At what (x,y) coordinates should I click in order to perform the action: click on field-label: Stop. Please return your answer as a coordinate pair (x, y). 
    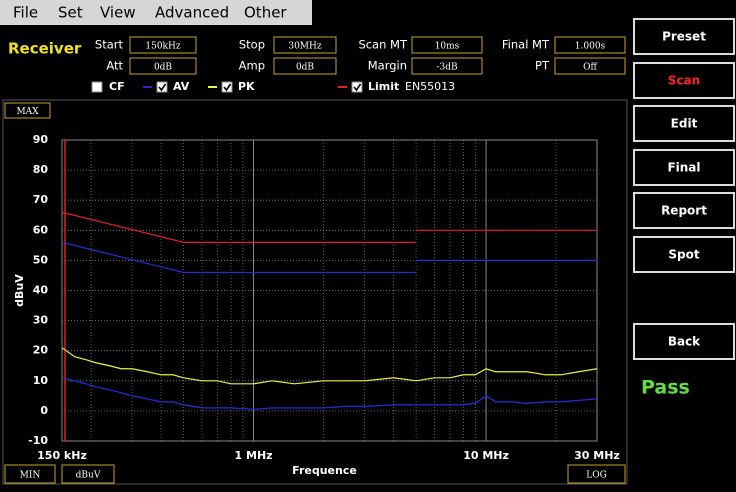
    Looking at the image, I should click on (252, 45).